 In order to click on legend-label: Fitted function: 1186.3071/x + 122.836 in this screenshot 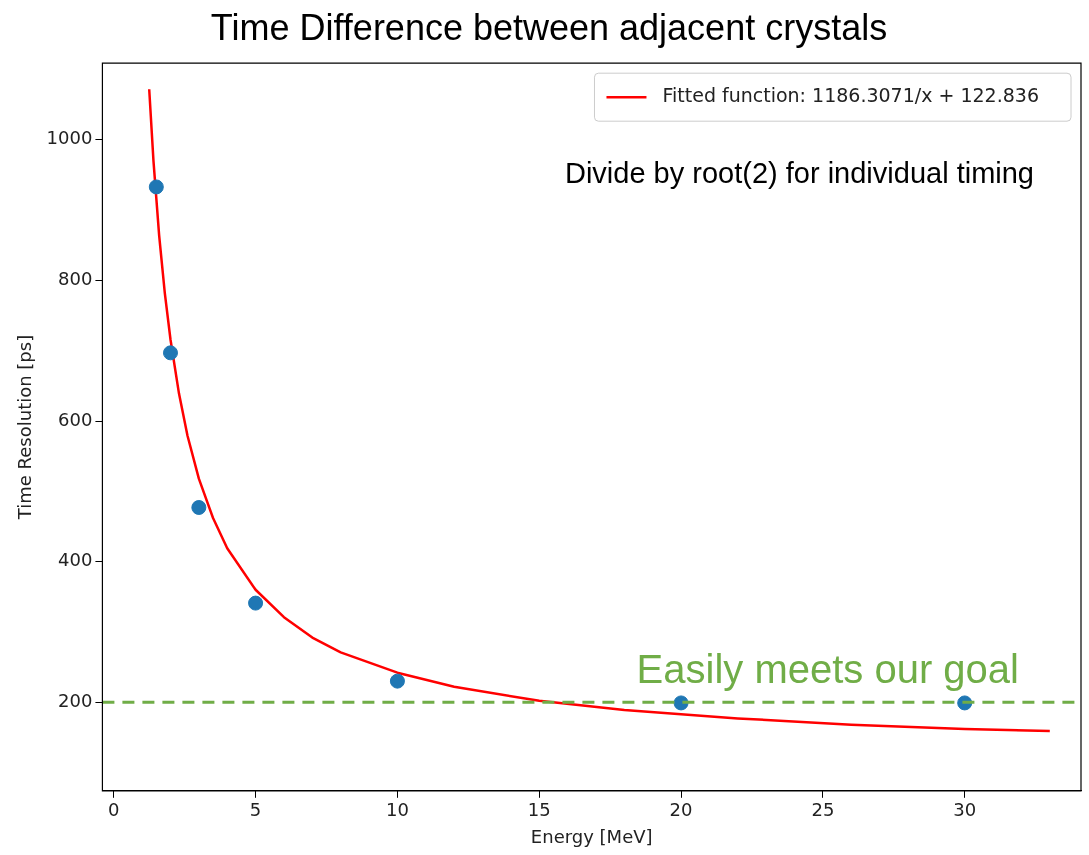, I will do `click(850, 95)`.